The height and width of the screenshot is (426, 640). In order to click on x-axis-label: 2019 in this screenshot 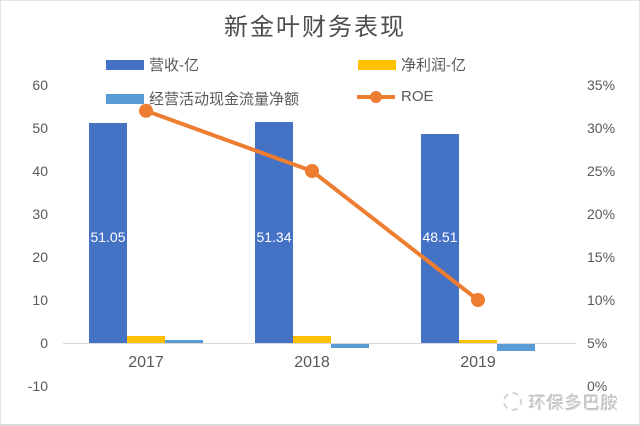, I will do `click(478, 362)`.